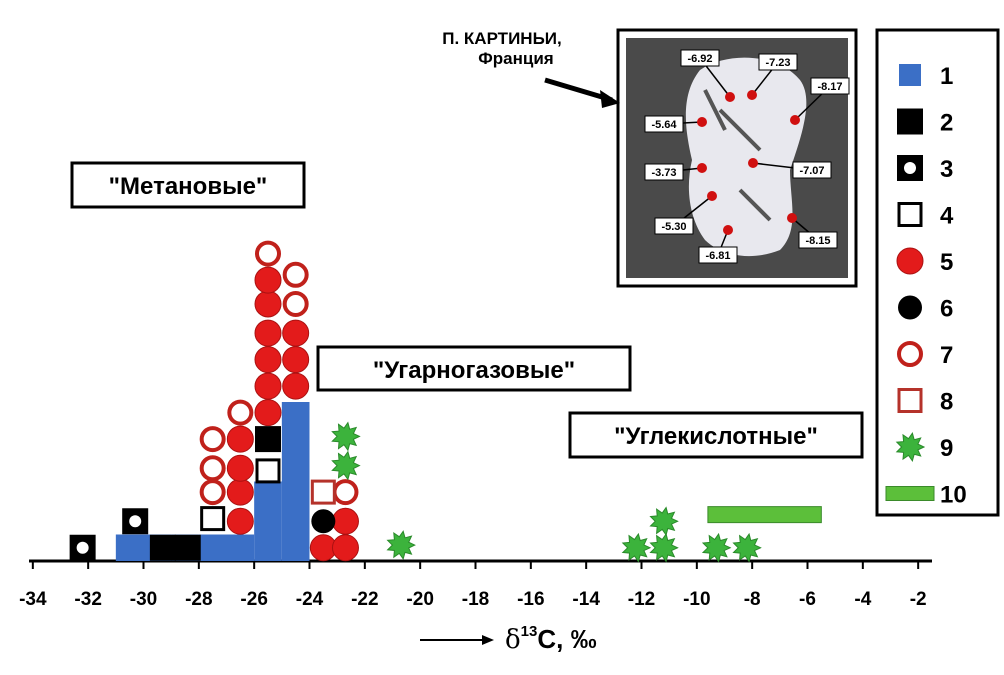 The width and height of the screenshot is (1004, 675). I want to click on annotation: "Метановые", so click(188, 186).